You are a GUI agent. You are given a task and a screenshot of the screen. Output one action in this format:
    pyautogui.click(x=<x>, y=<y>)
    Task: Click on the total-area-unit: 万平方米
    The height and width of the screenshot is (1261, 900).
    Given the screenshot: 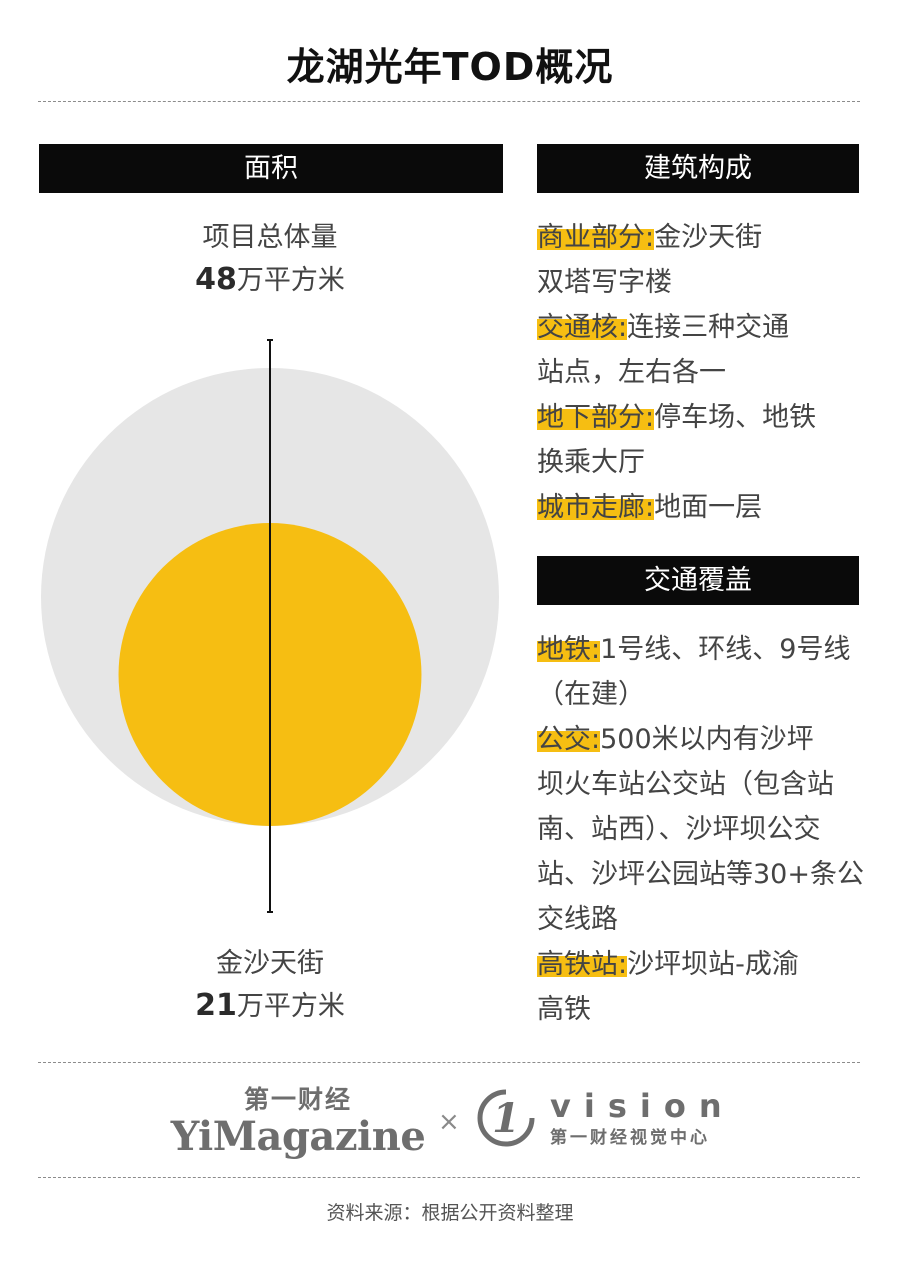 What is the action you would take?
    pyautogui.click(x=290, y=280)
    